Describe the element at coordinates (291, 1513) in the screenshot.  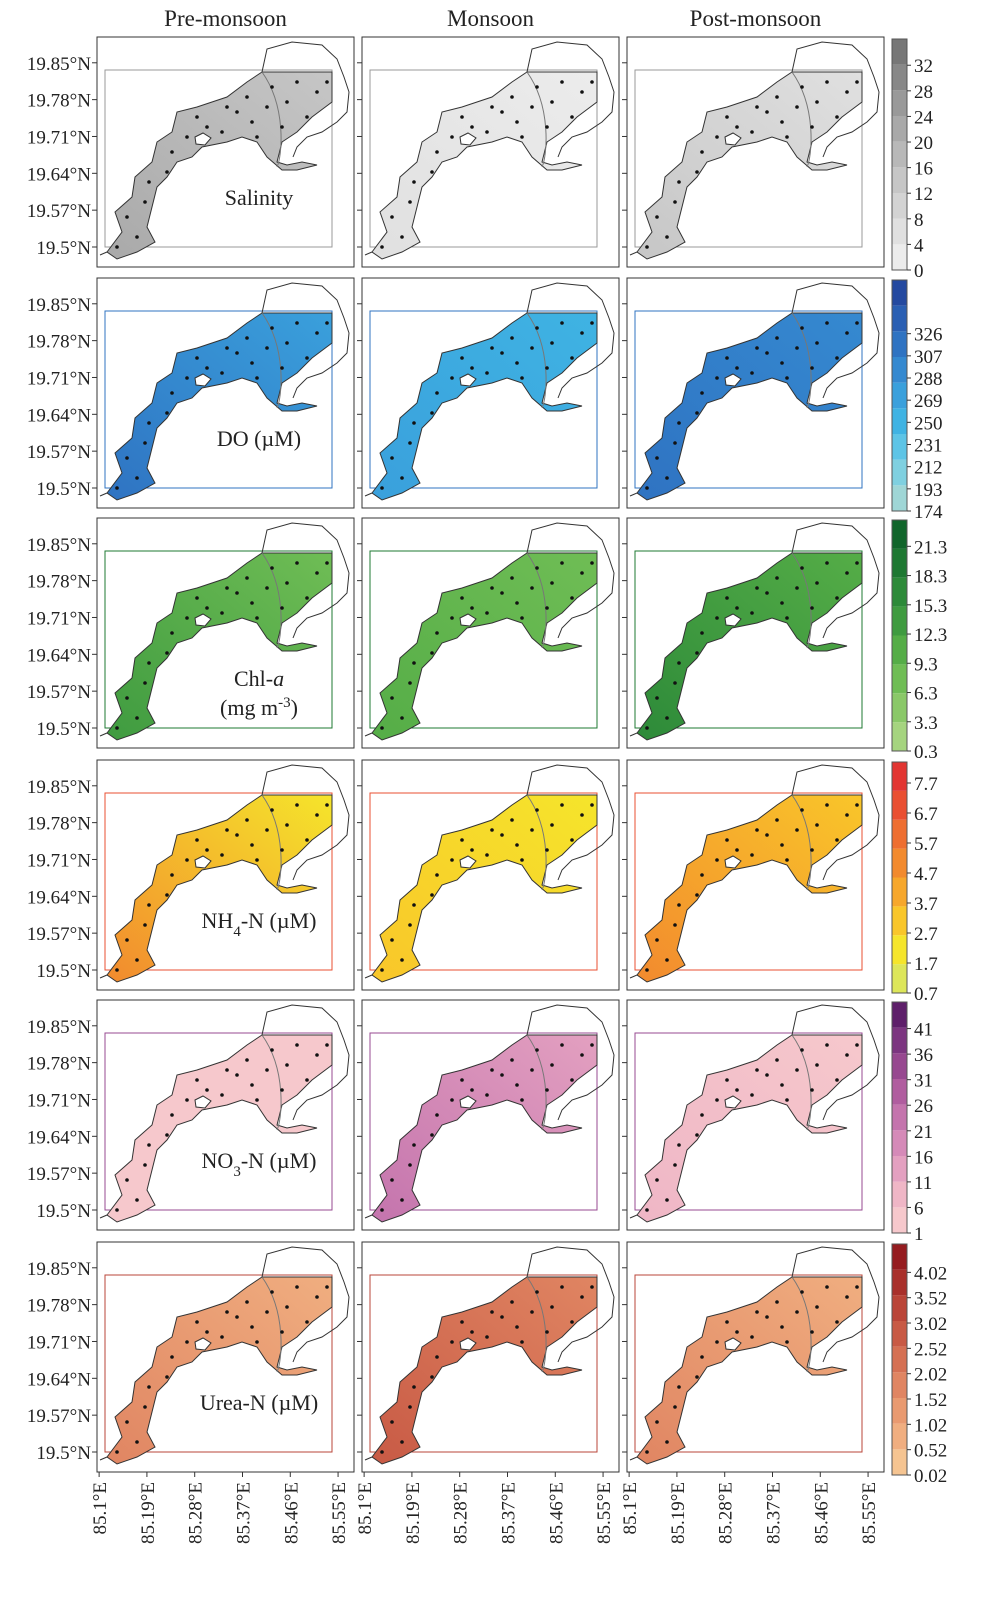
I see `lon-tick-label: 85.46°E` at that location.